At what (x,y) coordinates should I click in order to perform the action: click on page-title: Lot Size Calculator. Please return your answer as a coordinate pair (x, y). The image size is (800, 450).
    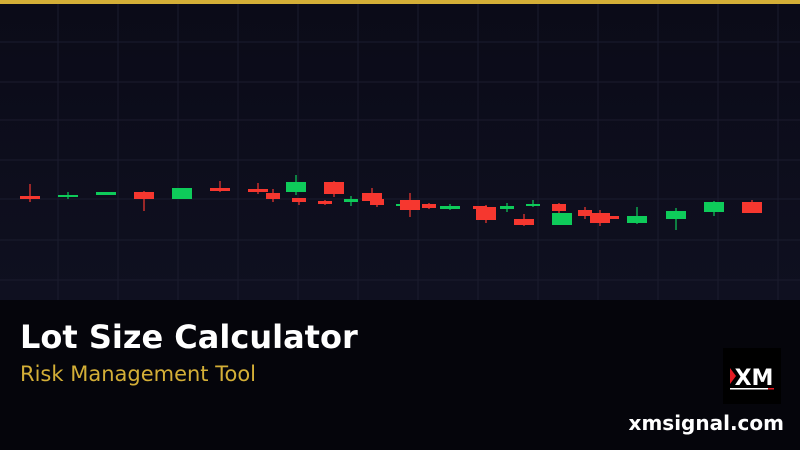
    Looking at the image, I should click on (189, 337).